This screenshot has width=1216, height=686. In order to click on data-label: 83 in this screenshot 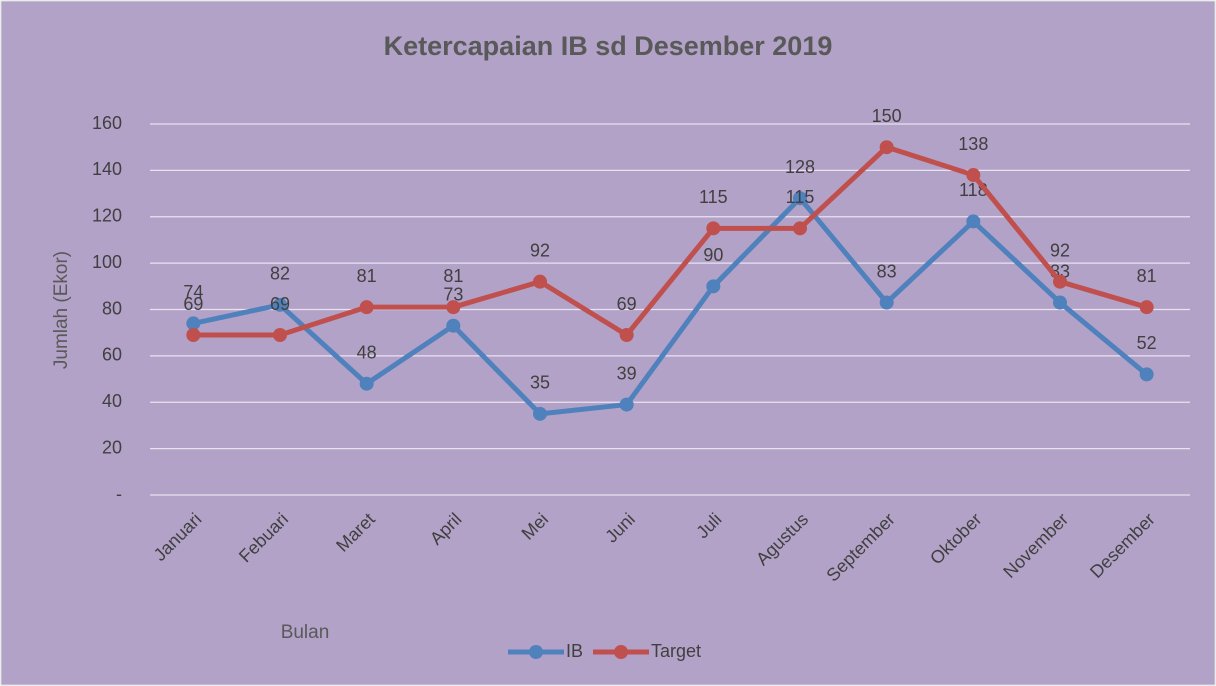, I will do `click(887, 271)`.